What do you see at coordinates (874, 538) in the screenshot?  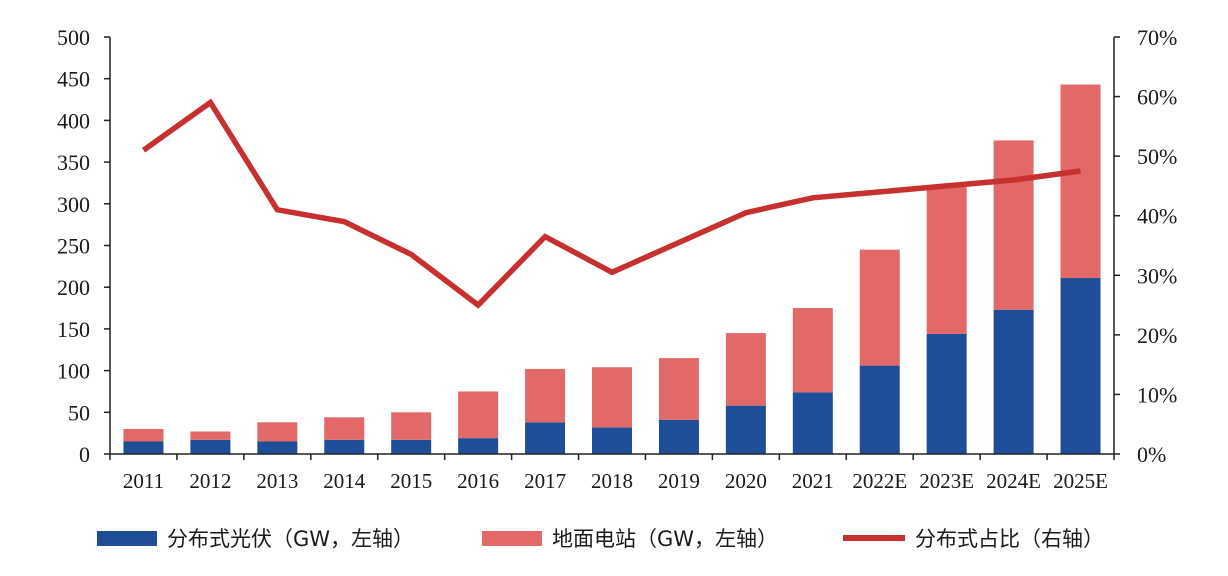 I see `legend-swatch-distributed-share` at bounding box center [874, 538].